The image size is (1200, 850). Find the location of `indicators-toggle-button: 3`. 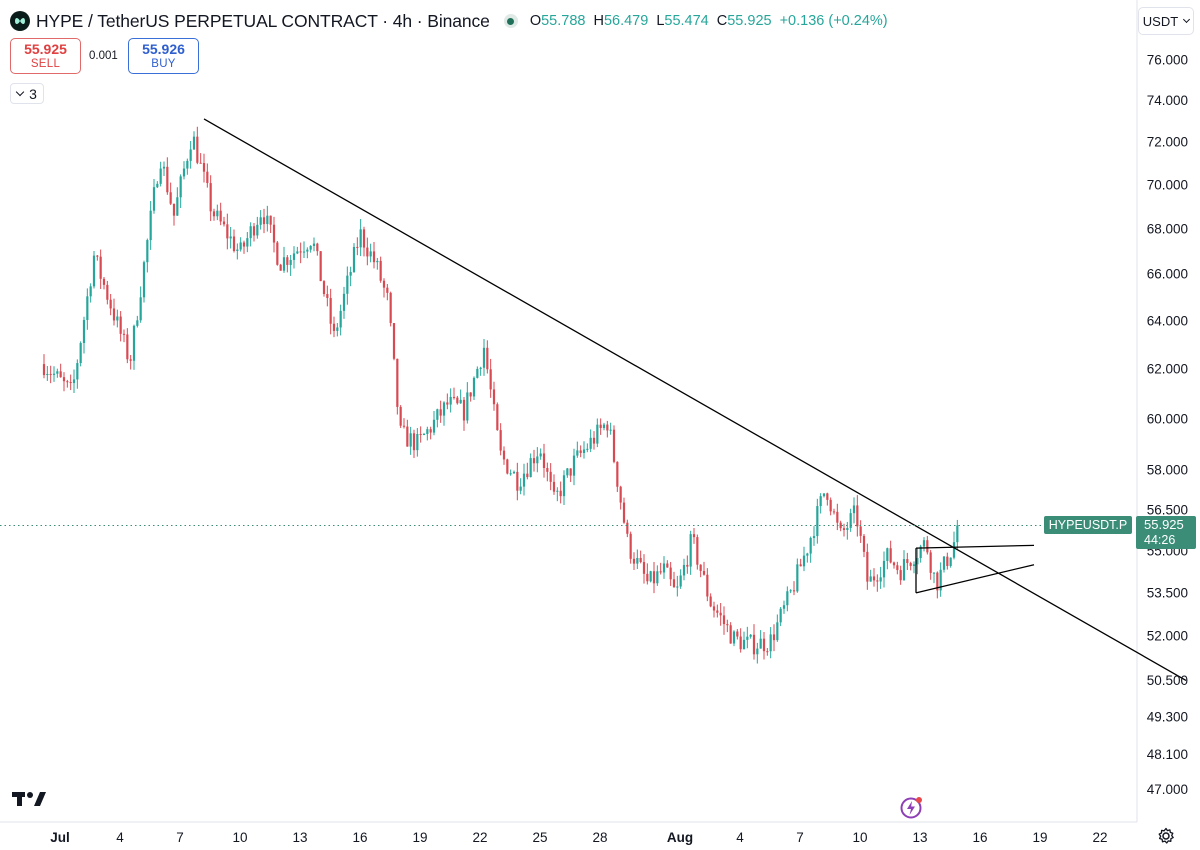

indicators-toggle-button: 3 is located at coordinates (27, 93).